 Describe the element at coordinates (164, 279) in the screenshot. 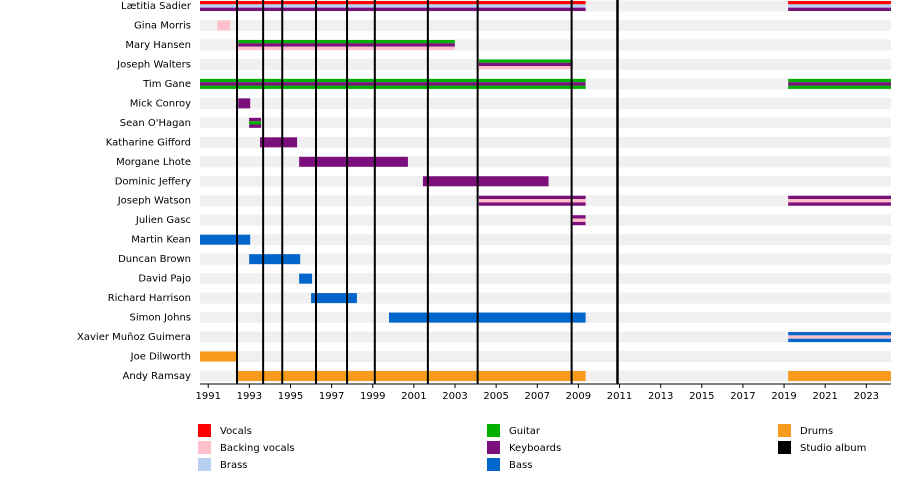

I see `member-name: David Pajo` at that location.